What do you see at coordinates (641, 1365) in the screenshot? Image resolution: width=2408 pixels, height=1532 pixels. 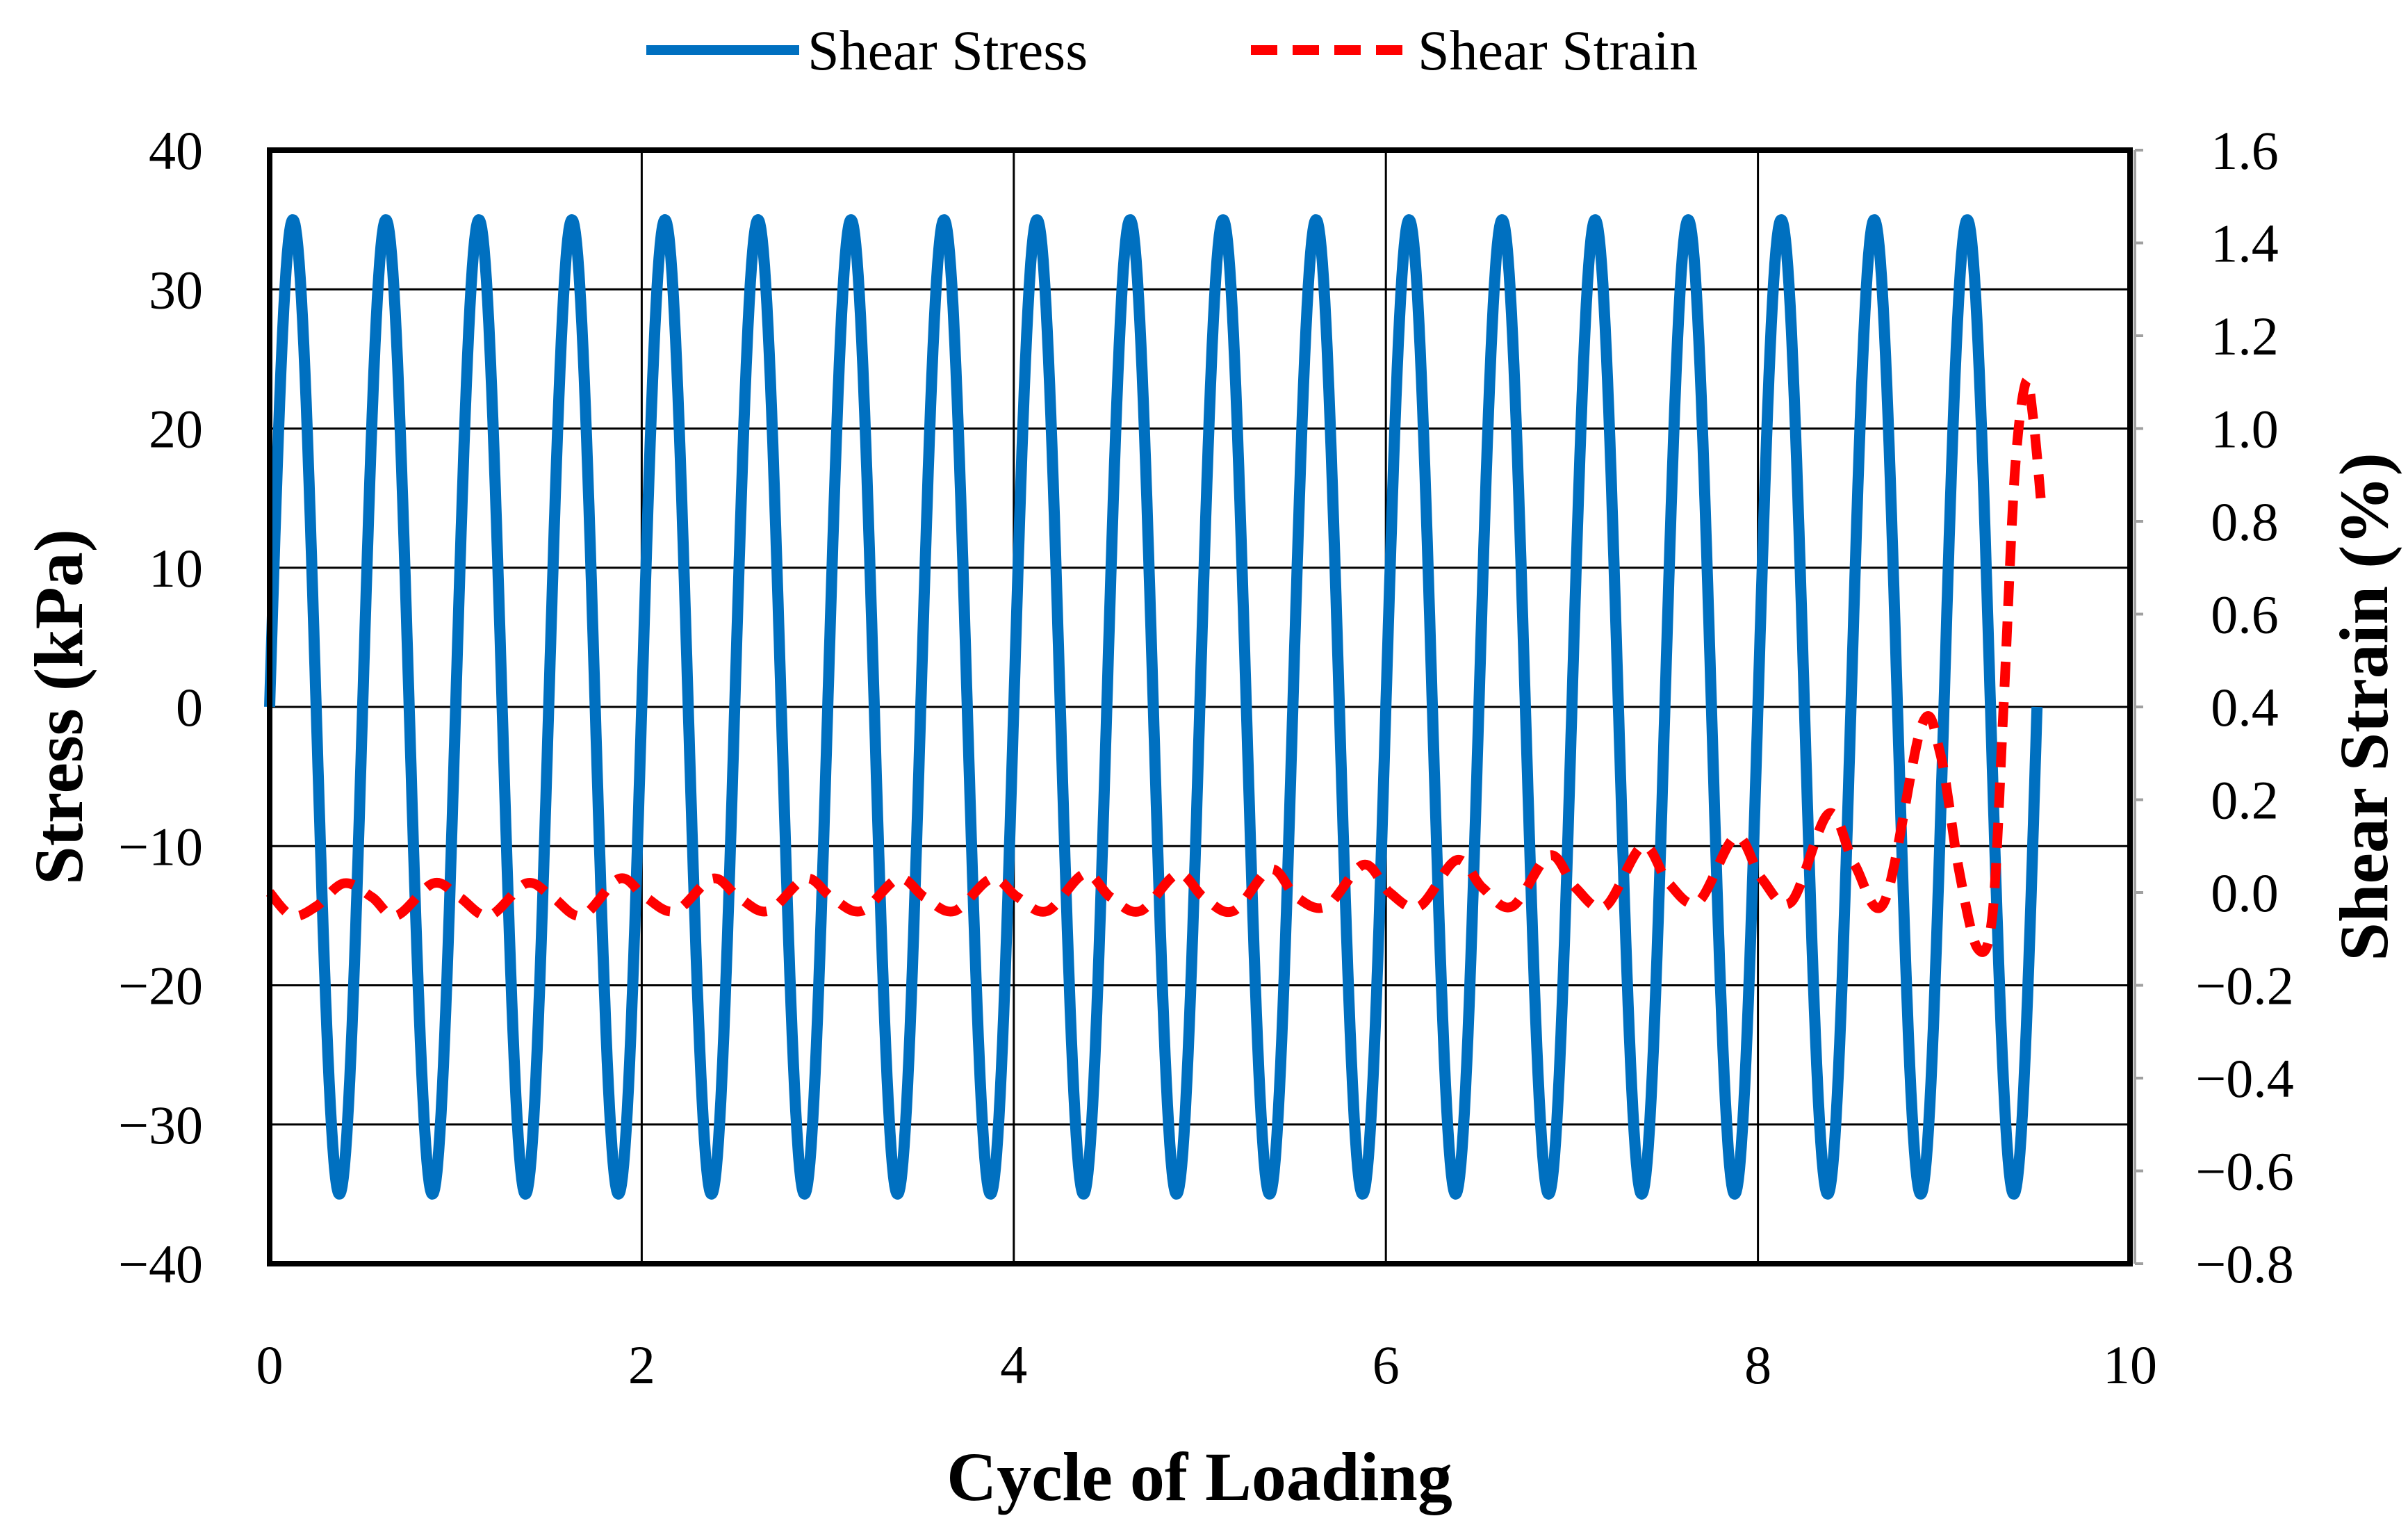 I see `x-tick-label: 2` at bounding box center [641, 1365].